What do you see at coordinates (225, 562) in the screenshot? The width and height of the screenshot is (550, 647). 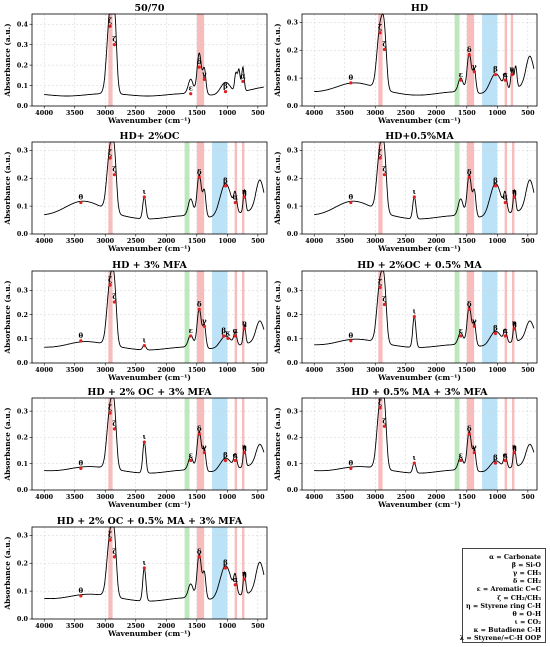 I see `peak-label: β` at bounding box center [225, 562].